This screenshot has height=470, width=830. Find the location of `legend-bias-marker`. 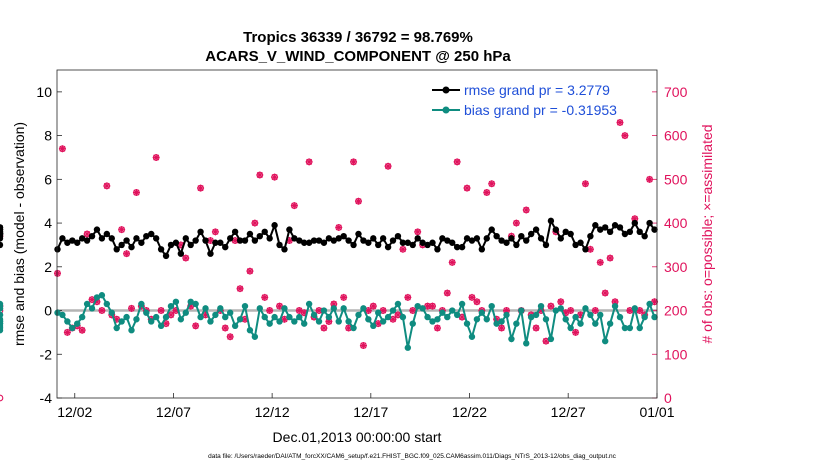

legend-bias-marker is located at coordinates (446, 110).